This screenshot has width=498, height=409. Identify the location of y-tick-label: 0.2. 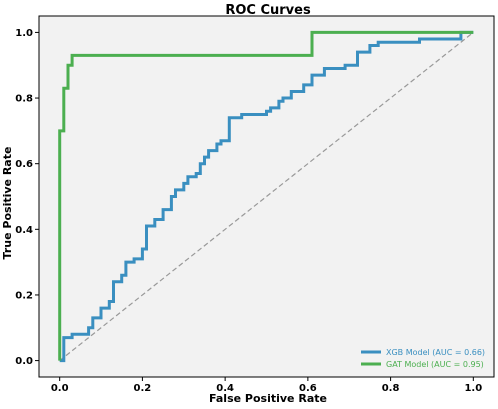
(24, 295).